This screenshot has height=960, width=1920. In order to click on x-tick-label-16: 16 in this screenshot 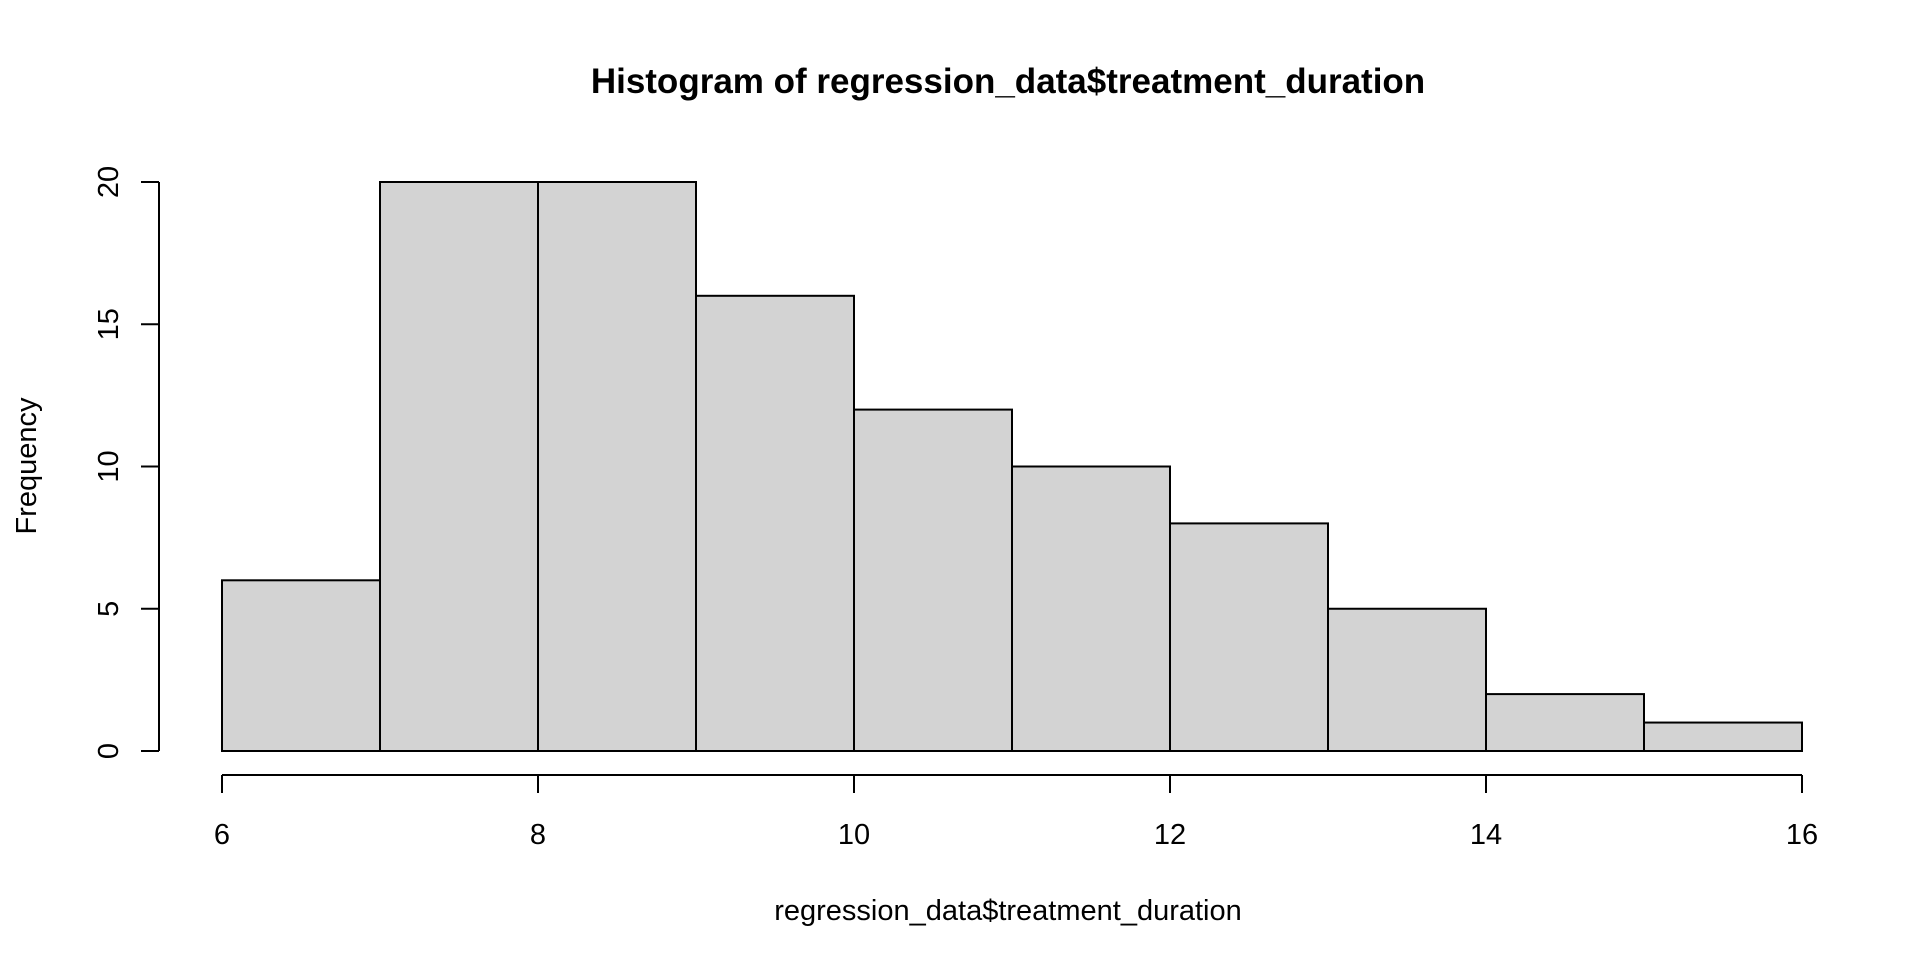, I will do `click(1802, 835)`.